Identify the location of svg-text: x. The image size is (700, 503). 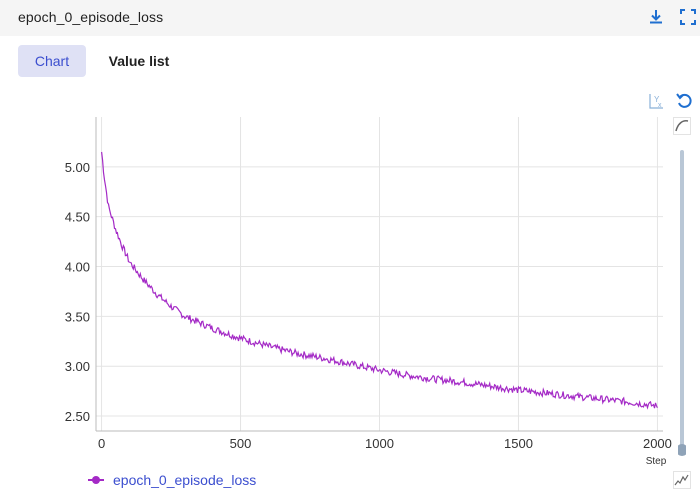
(660, 105).